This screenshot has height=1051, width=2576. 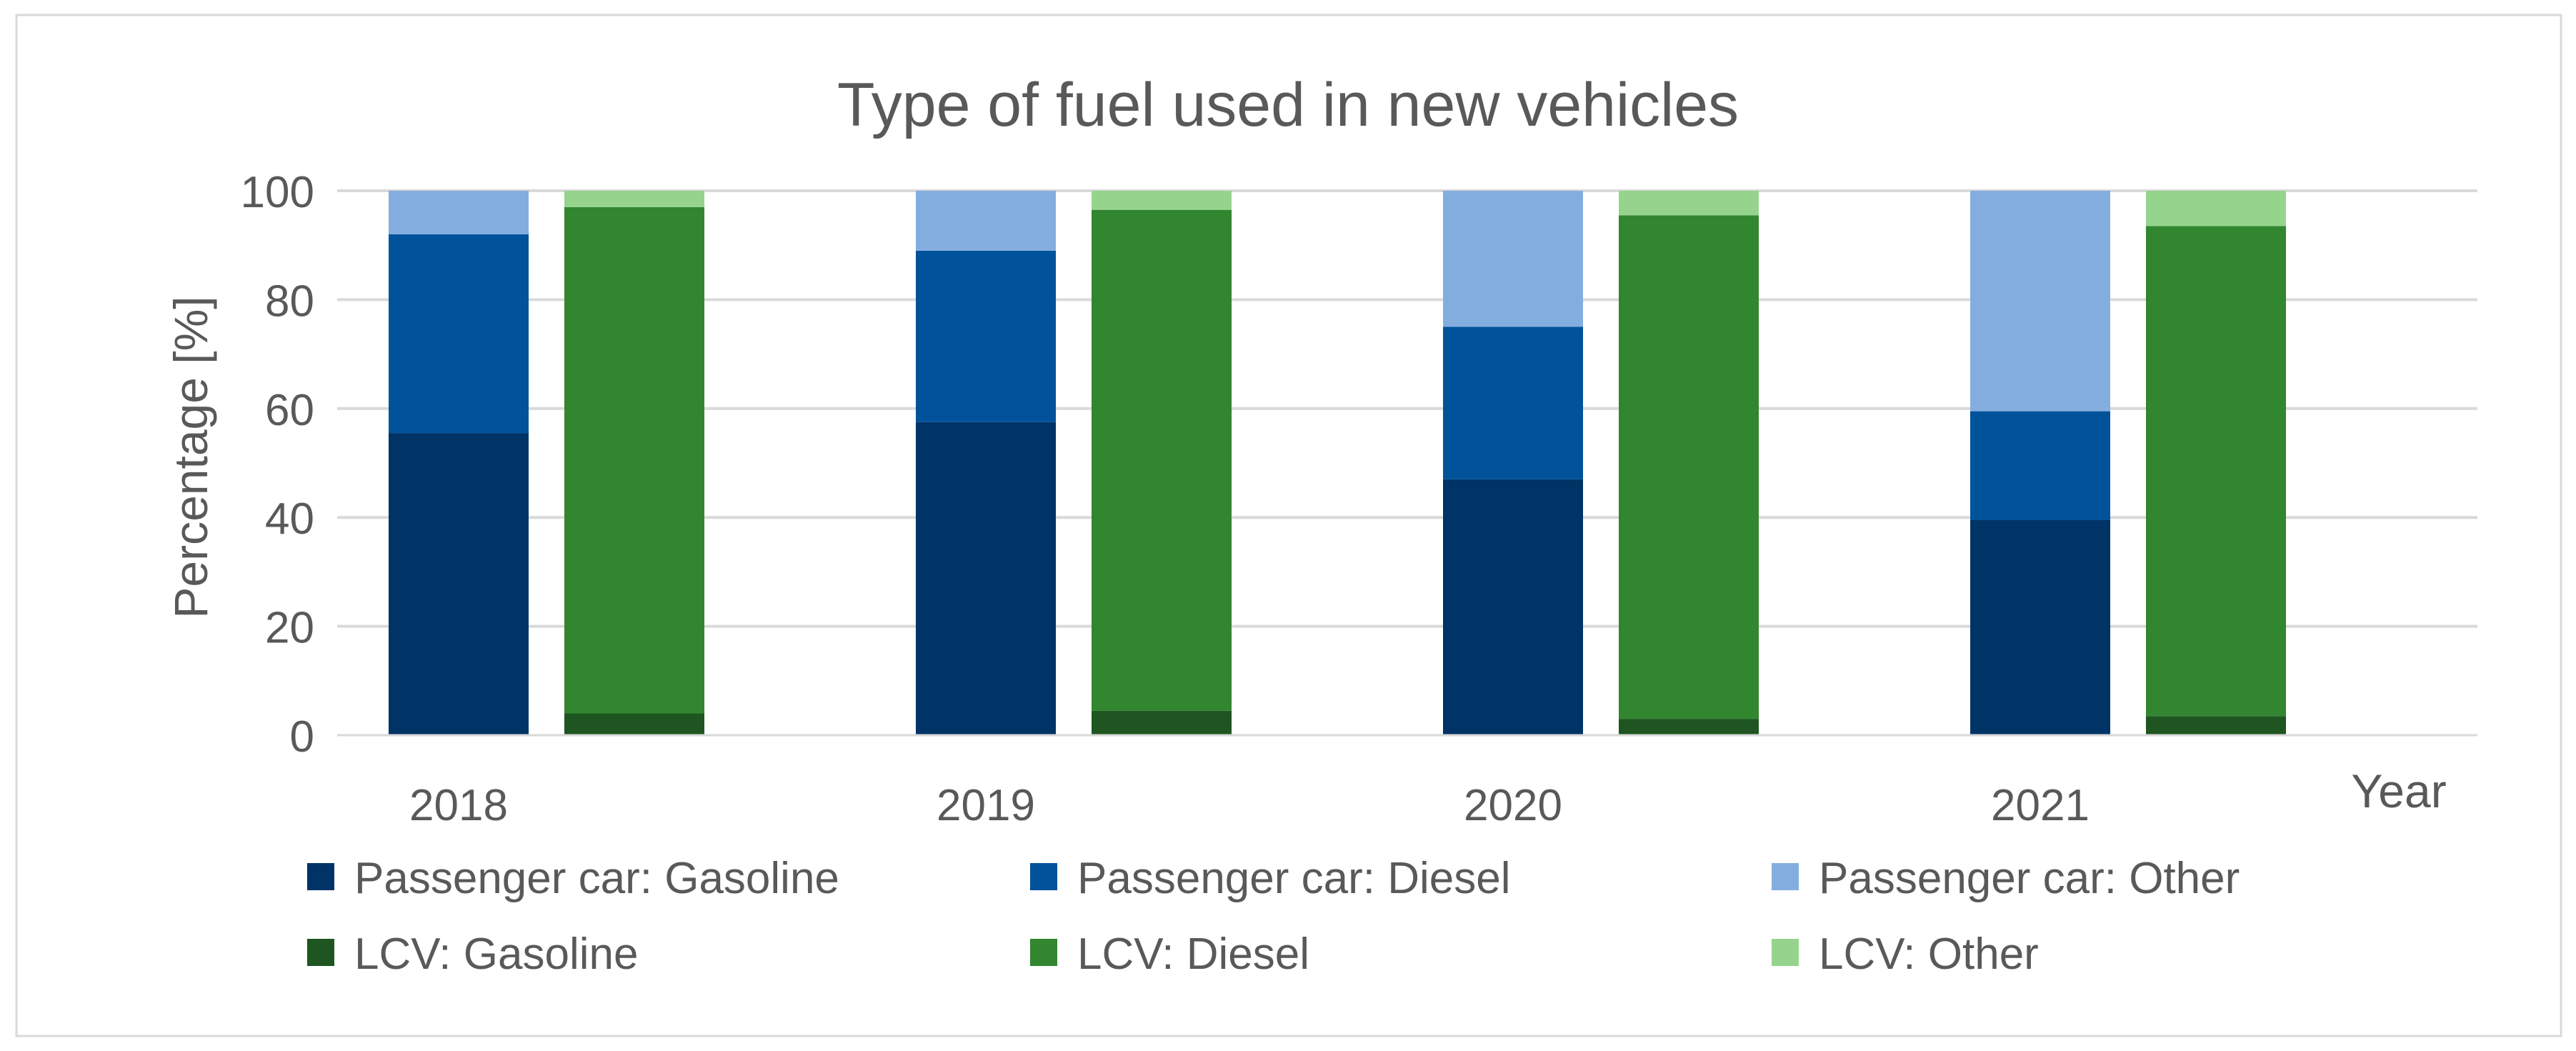 I want to click on legend-swatch-passenger-car-gasoline, so click(x=320, y=876).